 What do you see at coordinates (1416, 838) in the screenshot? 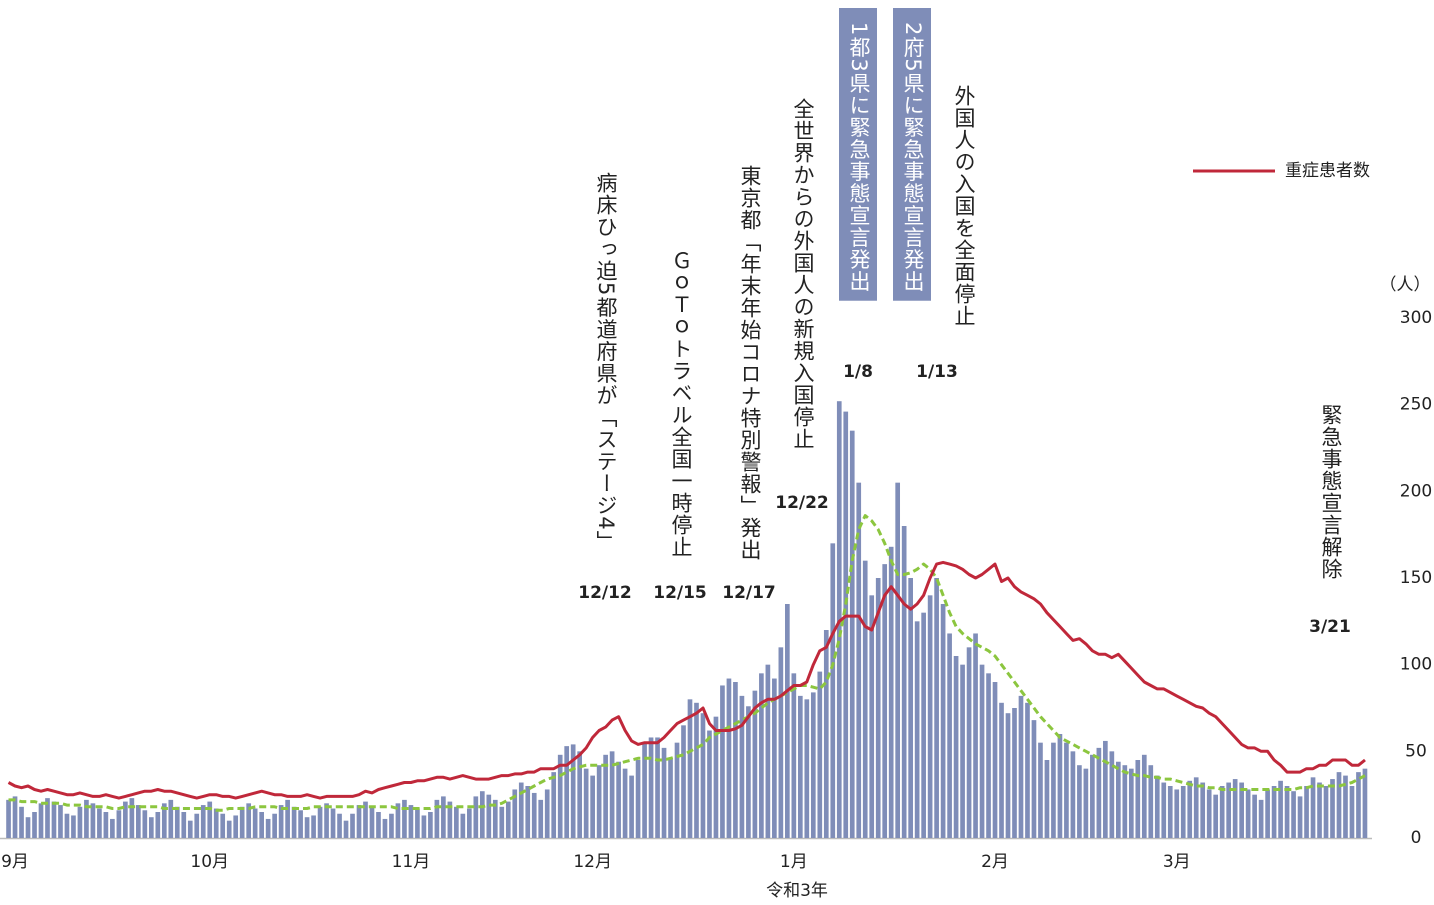
I see `y-tick-label: 0` at bounding box center [1416, 838].